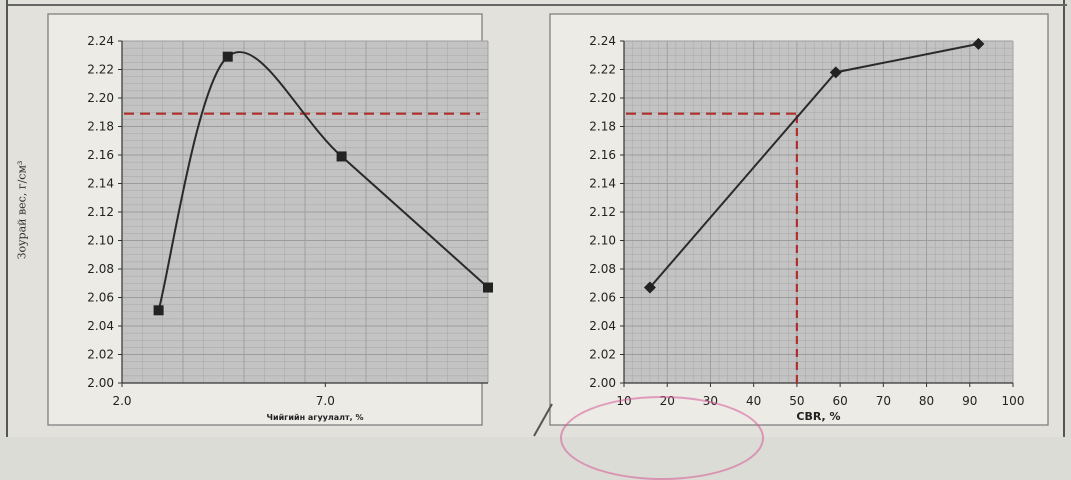 This screenshot has height=480, width=1071. I want to click on x-tick-label: 80, so click(926, 401).